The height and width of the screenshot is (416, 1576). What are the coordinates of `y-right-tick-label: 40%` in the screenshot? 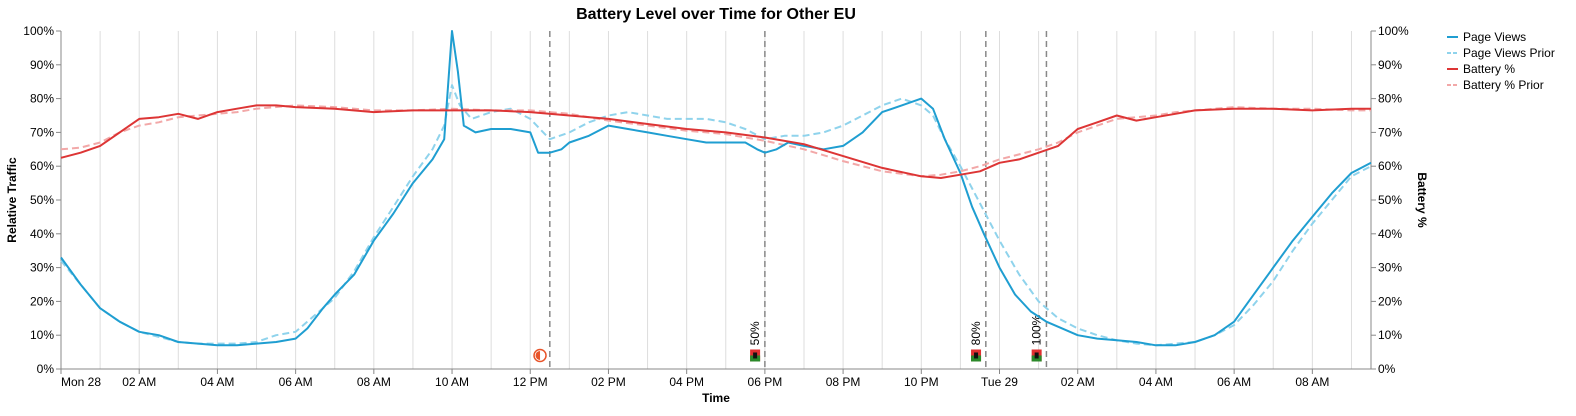 It's located at (1390, 234).